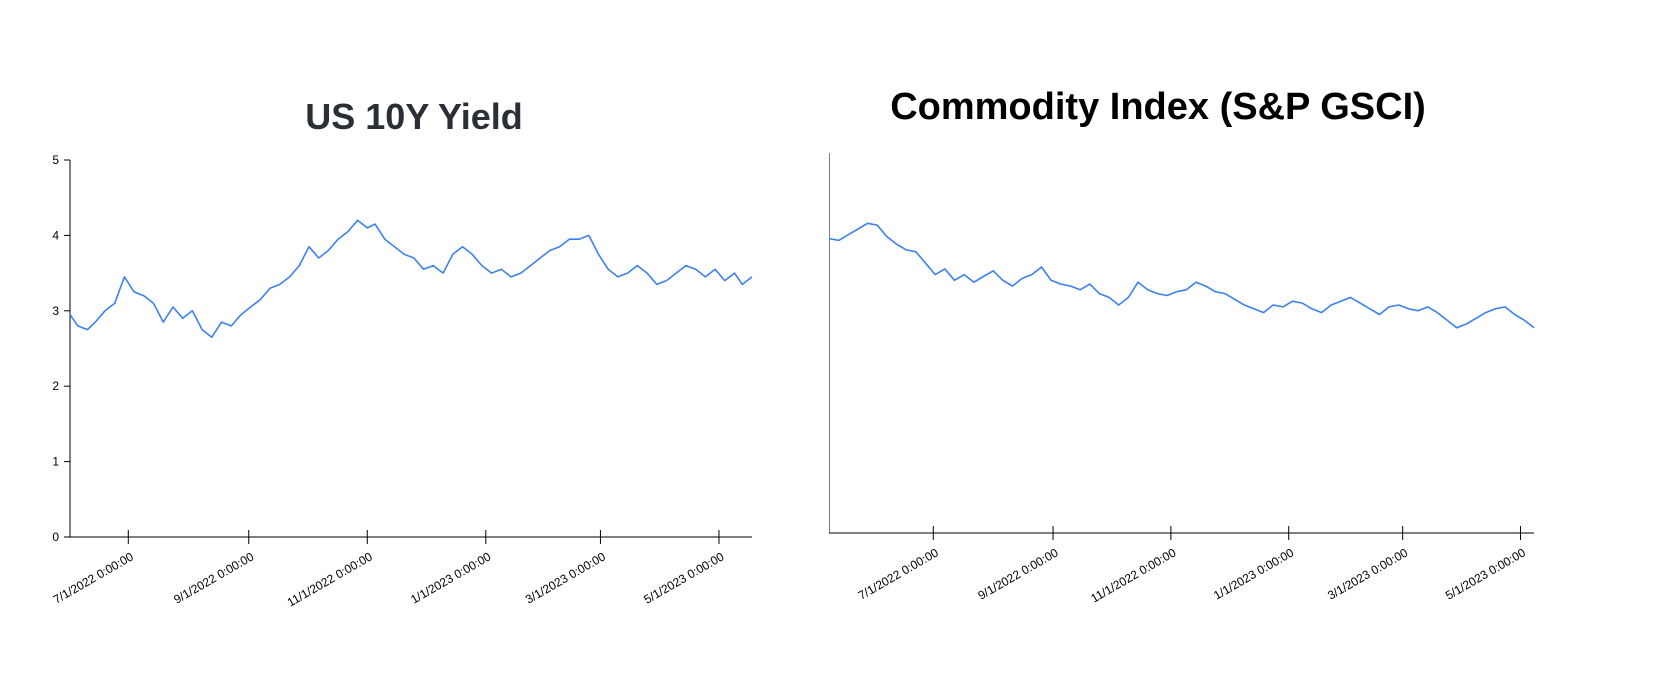 The width and height of the screenshot is (1658, 686). I want to click on chart-title: Commodity Index (S&P GSCI), so click(1158, 107).